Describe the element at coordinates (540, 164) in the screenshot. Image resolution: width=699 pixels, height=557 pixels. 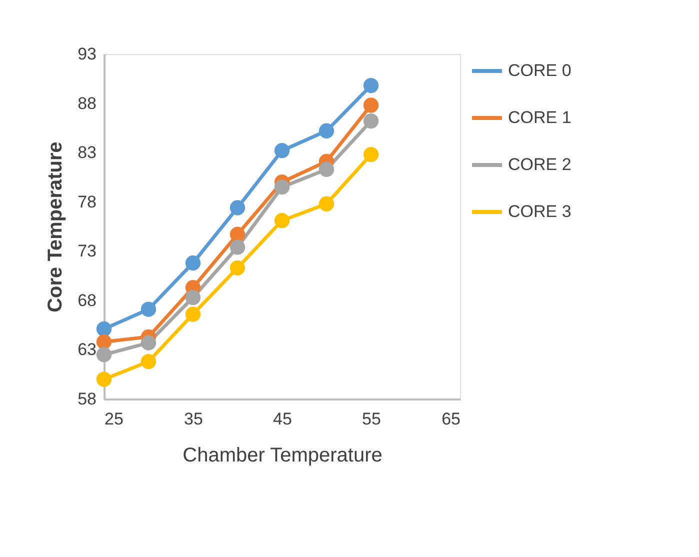
I see `legend-label: CORE 2` at that location.